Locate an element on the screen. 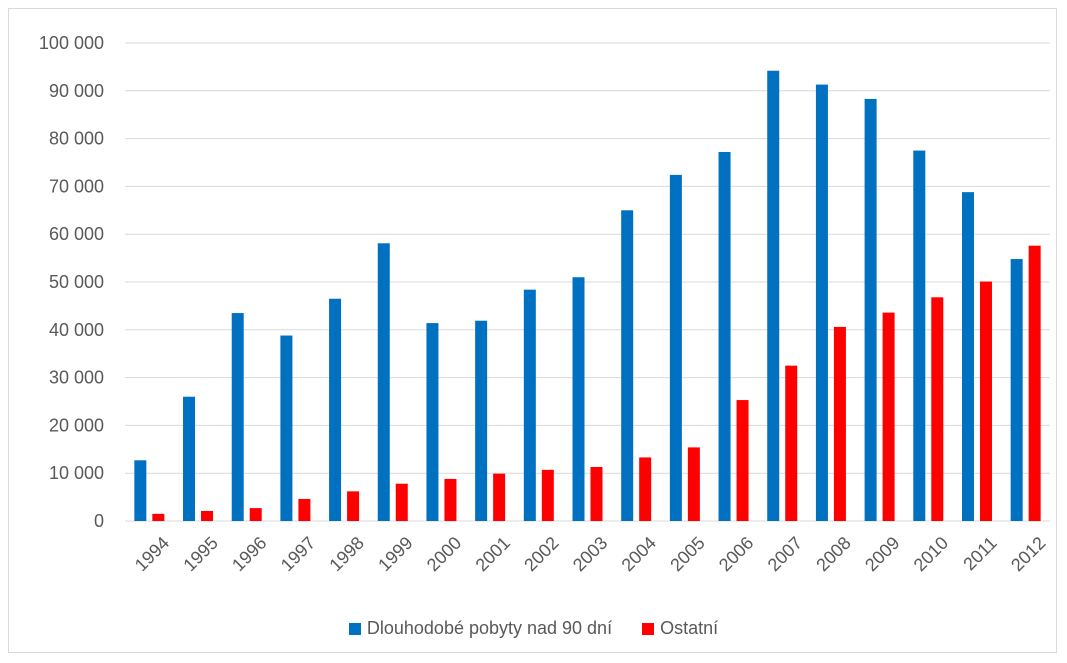  x-tick-label: 1999 is located at coordinates (395, 554).